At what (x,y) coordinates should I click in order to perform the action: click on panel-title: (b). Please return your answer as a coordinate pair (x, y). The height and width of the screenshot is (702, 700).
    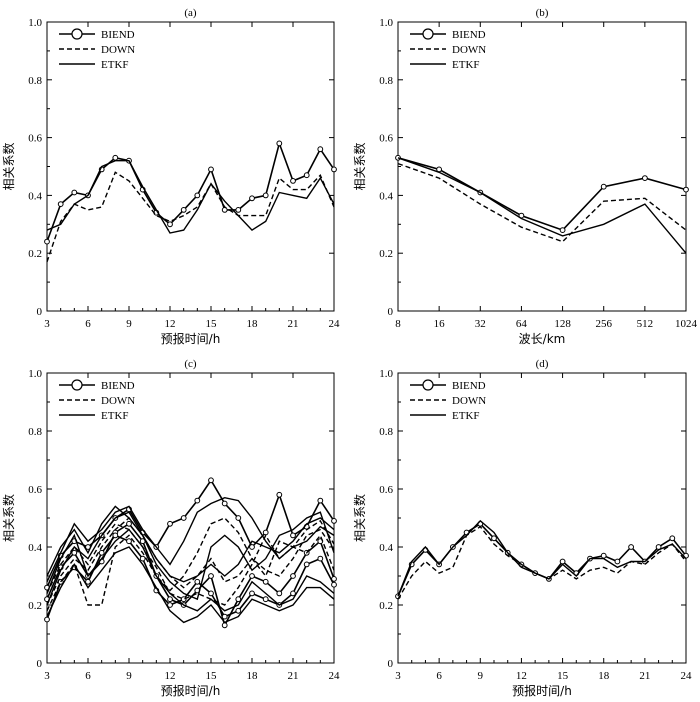
    Looking at the image, I should click on (542, 13).